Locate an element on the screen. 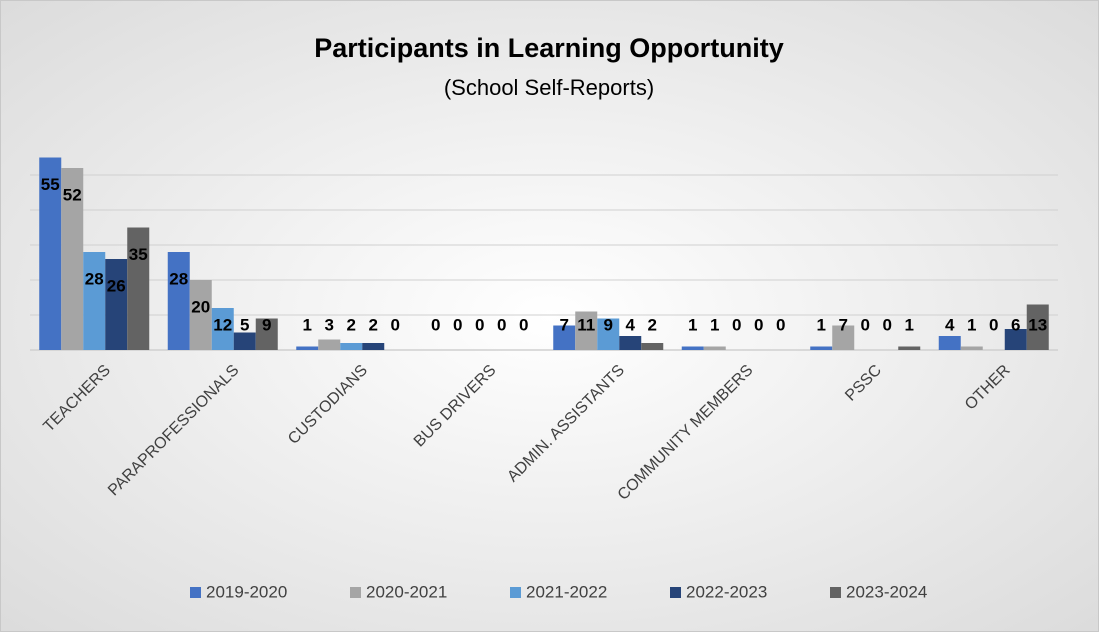  data-label: 26 is located at coordinates (116, 285).